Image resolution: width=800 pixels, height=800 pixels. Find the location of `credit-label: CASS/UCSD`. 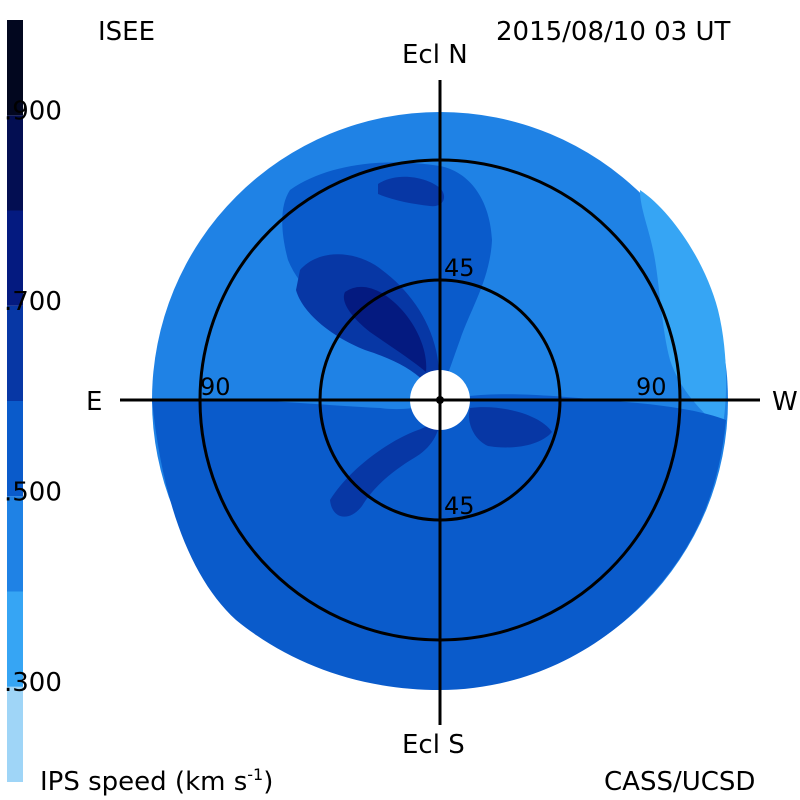

credit-label: CASS/UCSD is located at coordinates (679, 782).